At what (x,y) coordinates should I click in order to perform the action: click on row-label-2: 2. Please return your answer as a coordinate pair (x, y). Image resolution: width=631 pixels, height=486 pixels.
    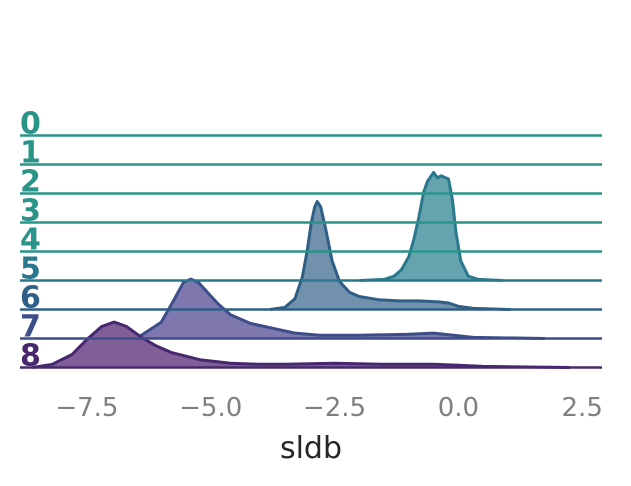
    Looking at the image, I should click on (30, 182).